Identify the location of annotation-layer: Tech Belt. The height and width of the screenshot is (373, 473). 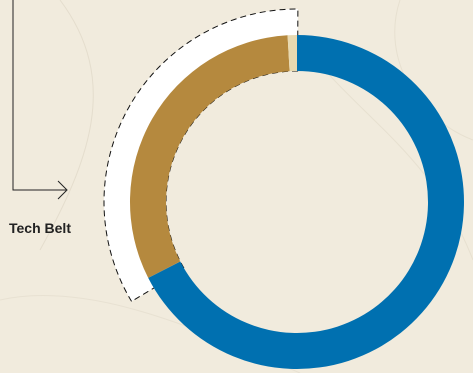
(40, 118).